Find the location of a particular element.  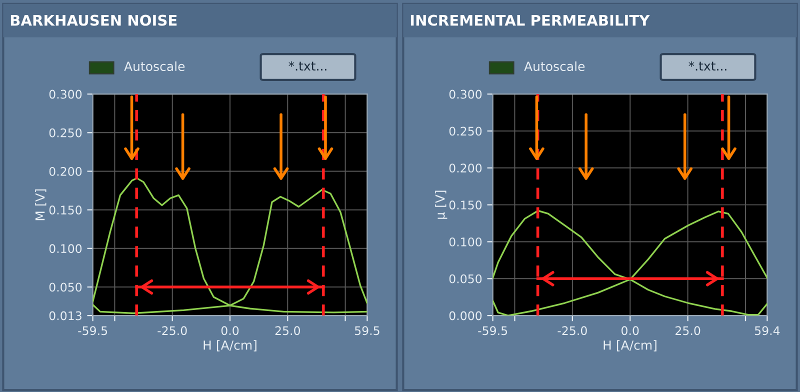

x-tick-label: 59.4 is located at coordinates (767, 331).